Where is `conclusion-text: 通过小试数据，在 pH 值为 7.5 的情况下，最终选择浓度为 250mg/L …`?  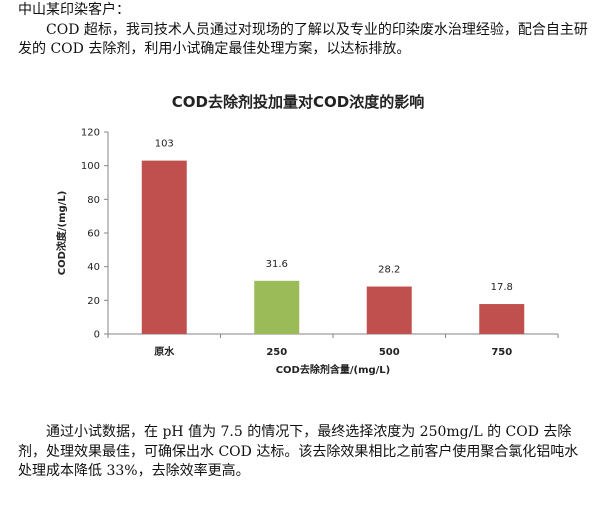
conclusion-text: 通过小试数据，在 pH 值为 7.5 的情况下，最终选择浓度为 250mg/L … is located at coordinates (298, 451).